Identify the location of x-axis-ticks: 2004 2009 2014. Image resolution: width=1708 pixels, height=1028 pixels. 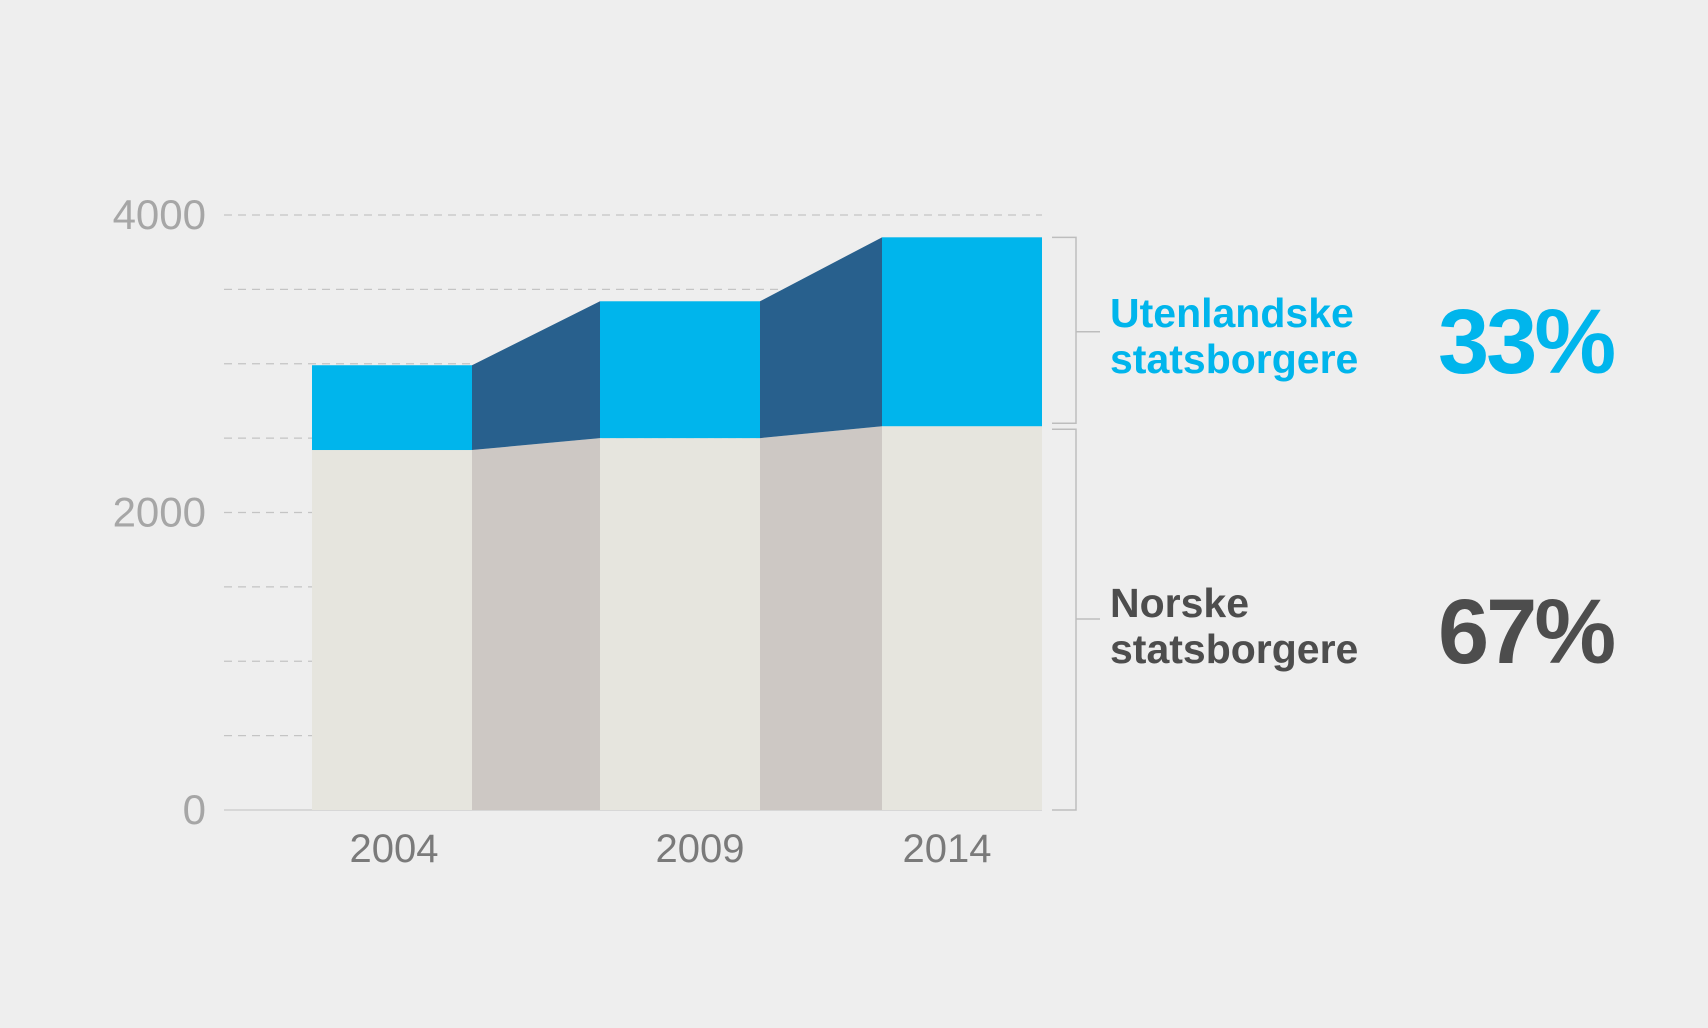
(671, 849).